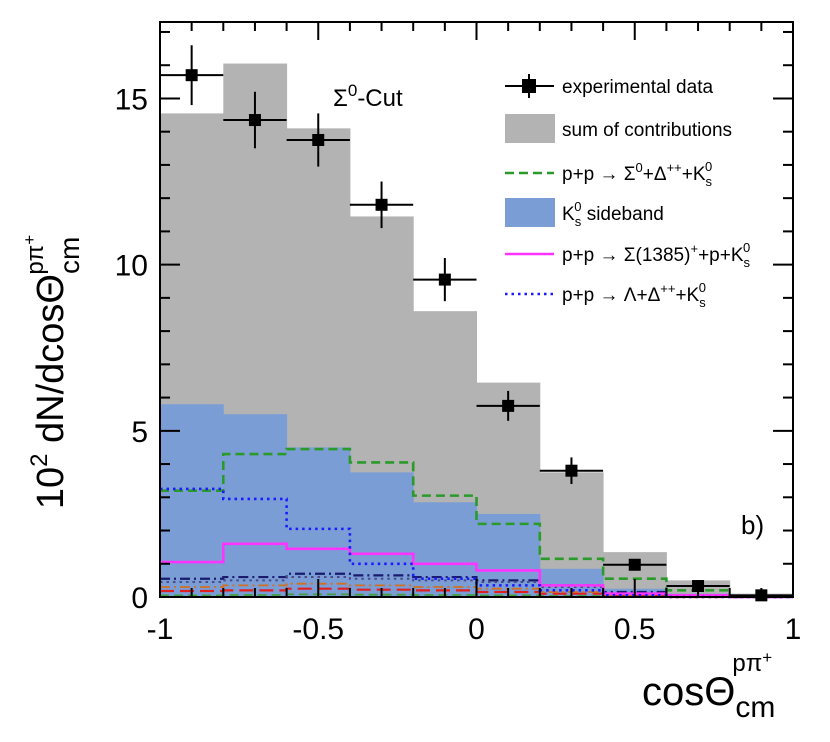 This screenshot has width=830, height=742. I want to click on cut-annotation: Σ0-Cut, so click(368, 96).